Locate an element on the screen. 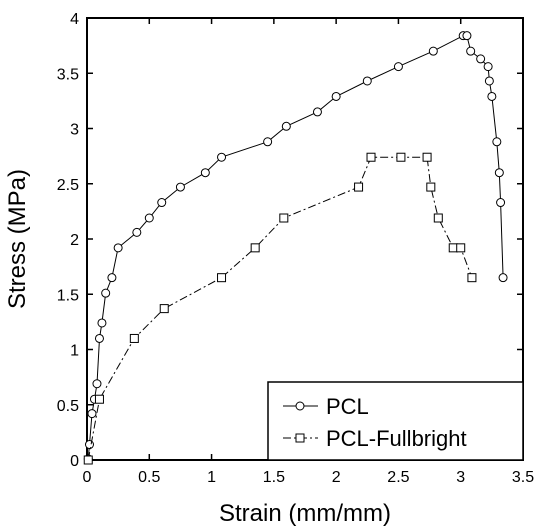  legend-marker-pcl-fullbright is located at coordinates (300, 438).